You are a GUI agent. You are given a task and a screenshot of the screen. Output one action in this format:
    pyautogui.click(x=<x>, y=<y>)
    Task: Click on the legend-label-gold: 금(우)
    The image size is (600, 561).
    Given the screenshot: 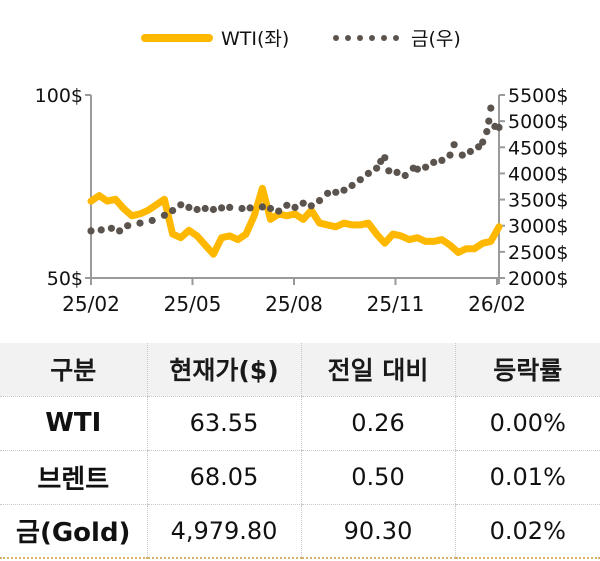 What is the action you would take?
    pyautogui.click(x=436, y=39)
    